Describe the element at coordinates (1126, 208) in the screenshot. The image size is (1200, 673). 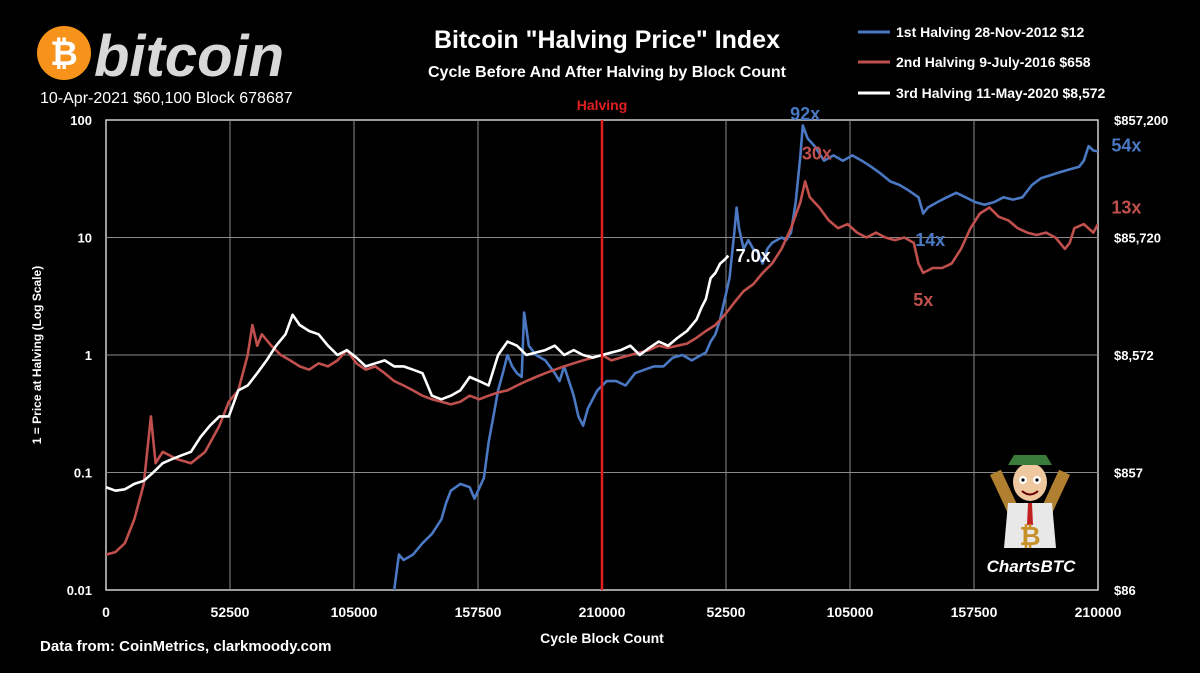
I see `multiplier-label: 13x` at that location.